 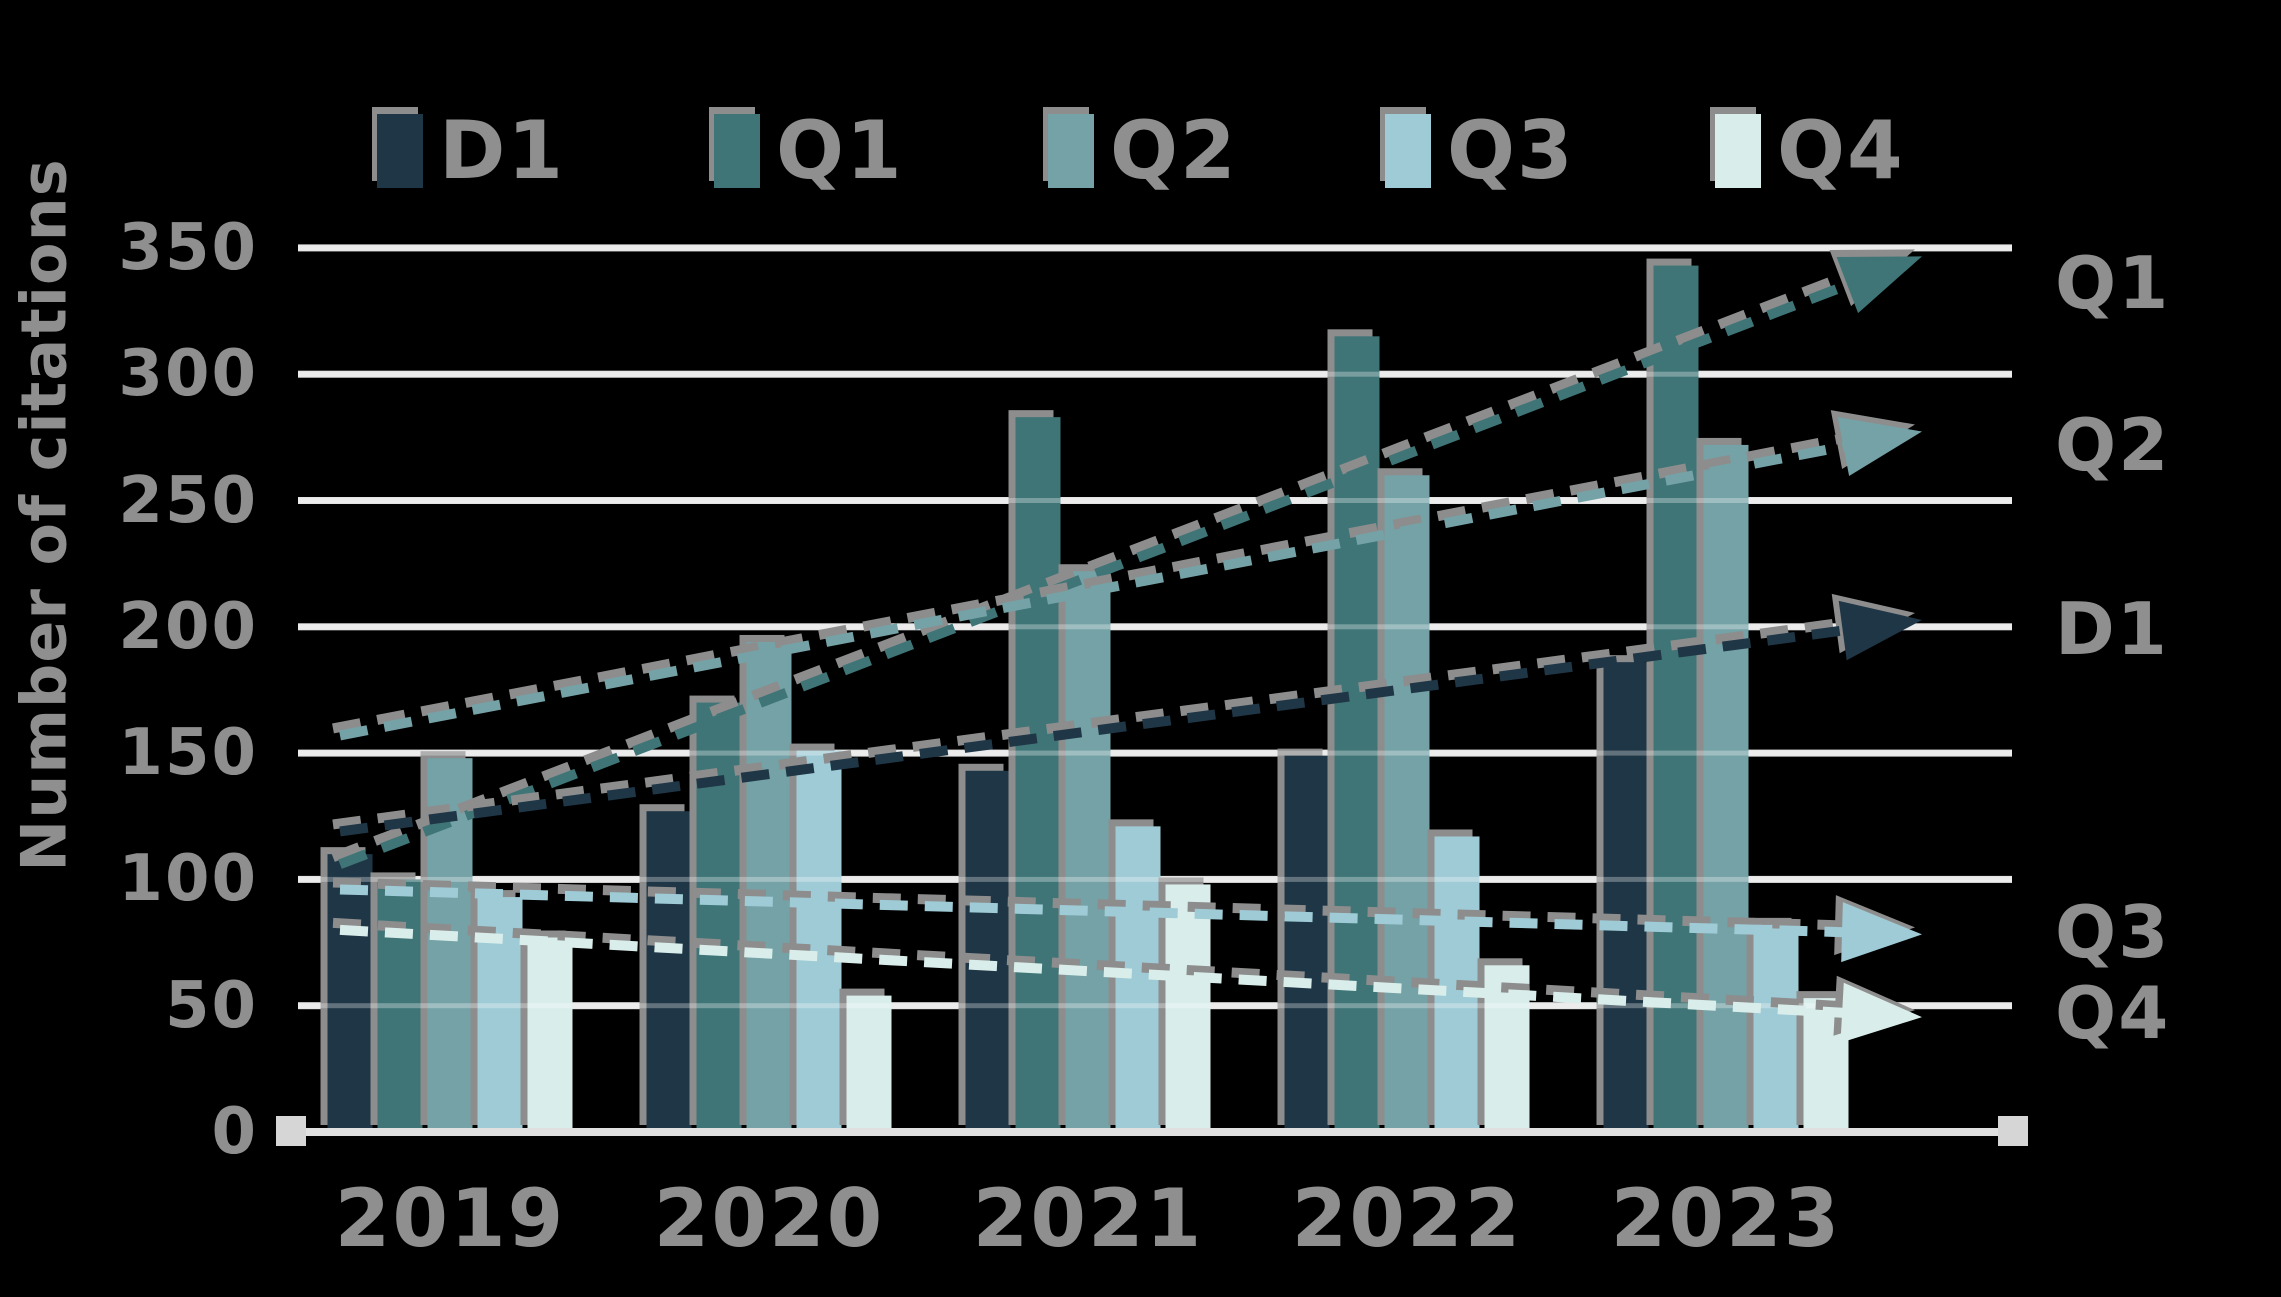 What do you see at coordinates (2113, 1013) in the screenshot?
I see `trend-end-label: Q4` at bounding box center [2113, 1013].